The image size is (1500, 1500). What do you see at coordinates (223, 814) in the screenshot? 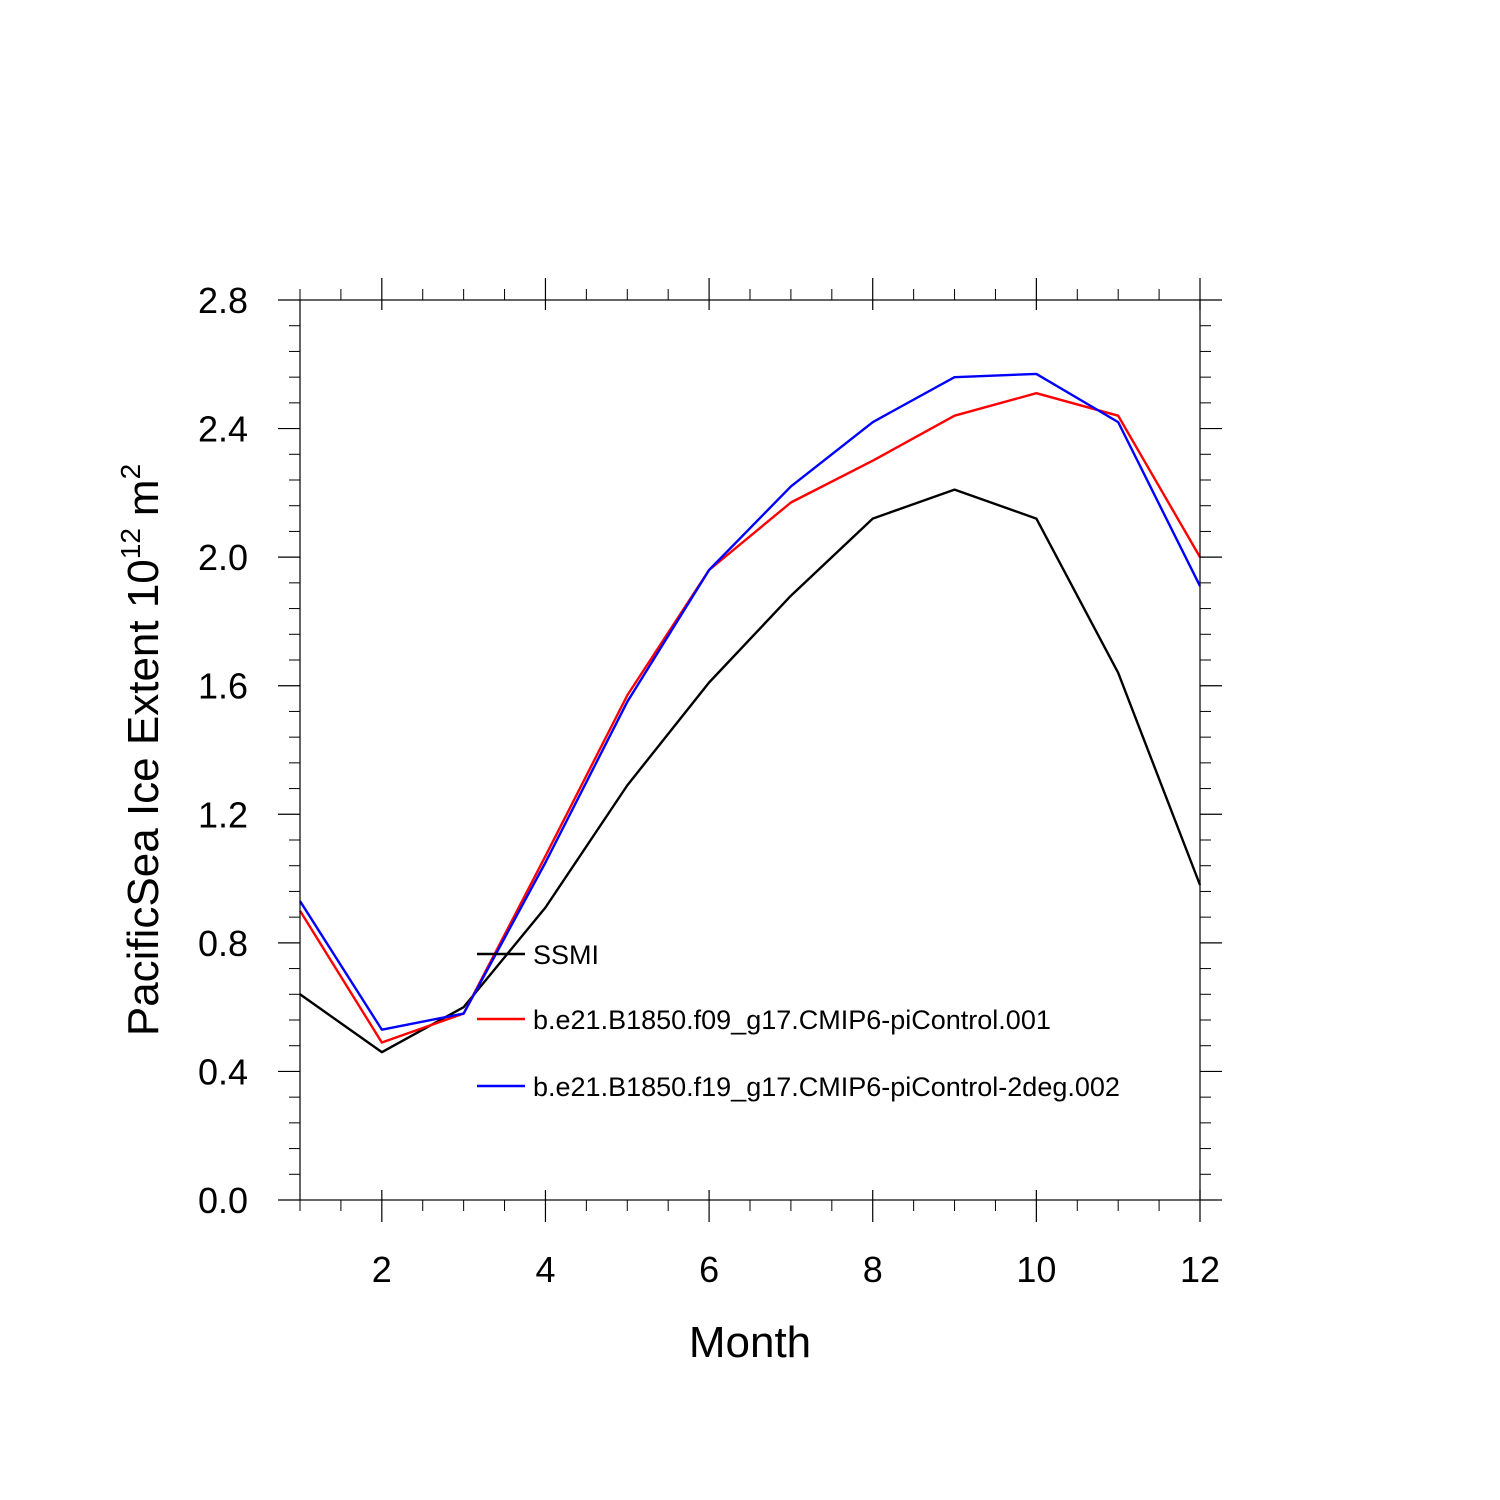
I see `y-tick-label: 1.2` at bounding box center [223, 814].